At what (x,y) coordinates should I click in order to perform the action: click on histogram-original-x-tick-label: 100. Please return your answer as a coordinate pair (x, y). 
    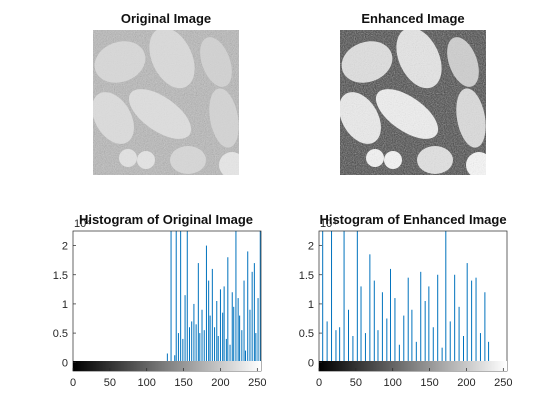
    Looking at the image, I should click on (147, 383).